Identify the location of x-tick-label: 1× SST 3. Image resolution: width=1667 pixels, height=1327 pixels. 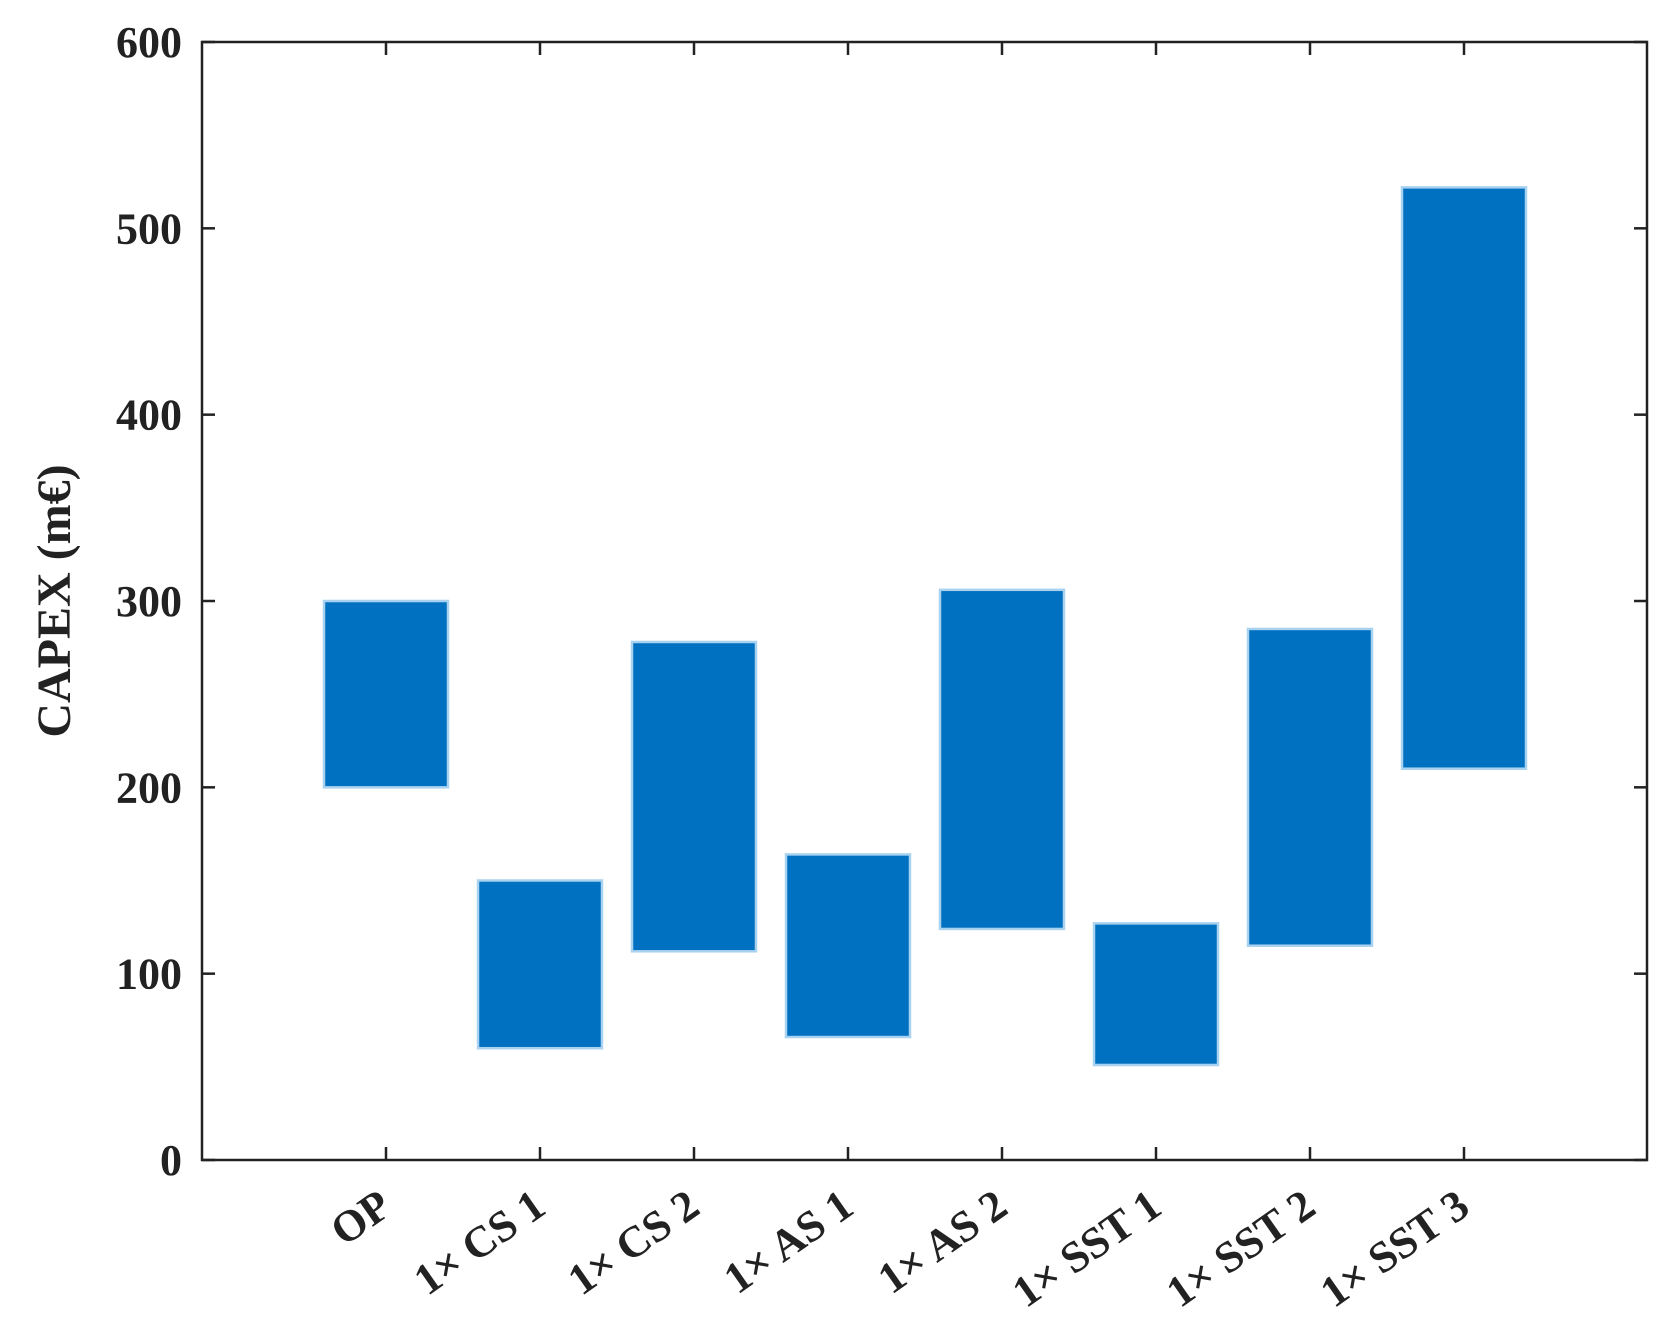
(1395, 1248).